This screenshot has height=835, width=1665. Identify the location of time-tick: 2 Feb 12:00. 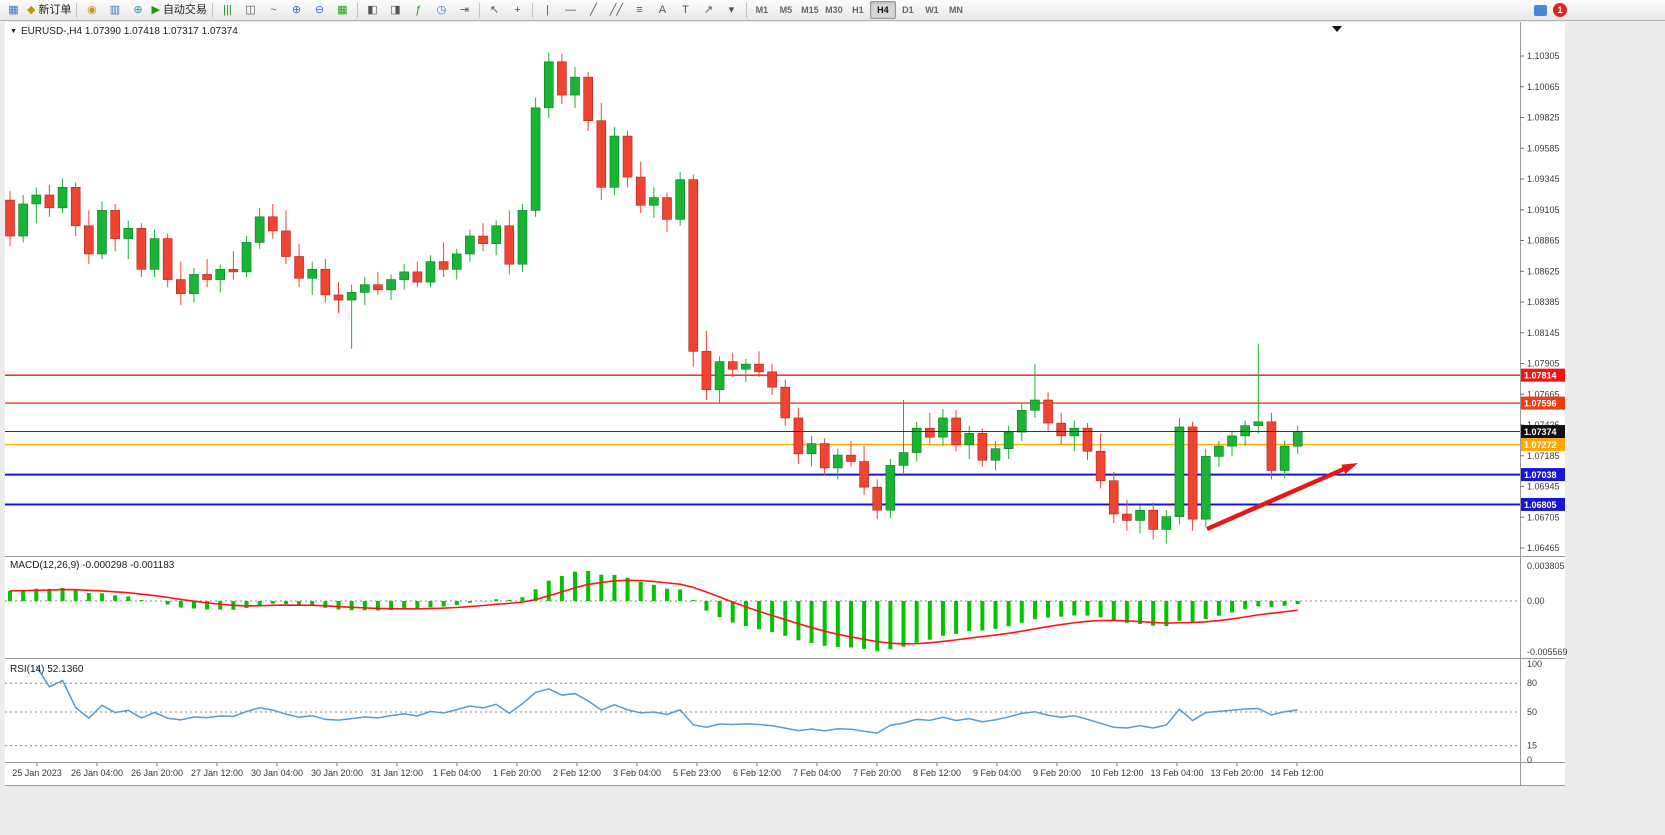
(577, 773).